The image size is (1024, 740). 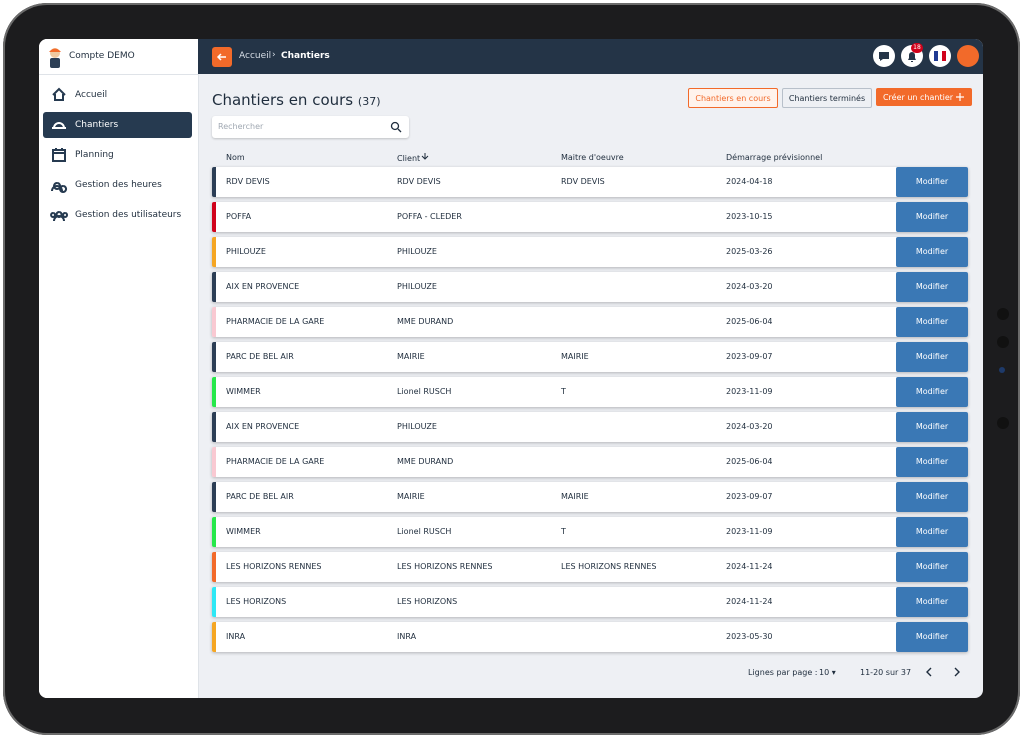 I want to click on column-header: Client, so click(x=413, y=158).